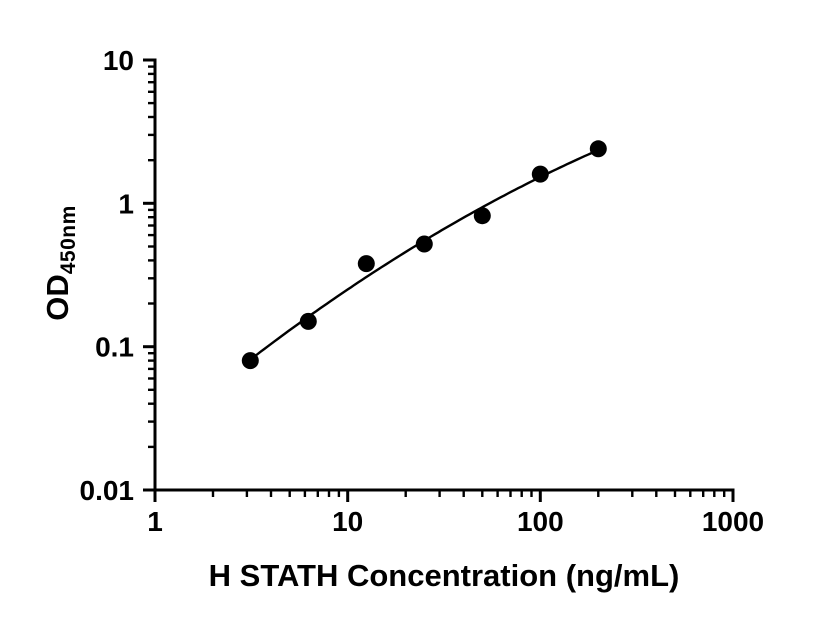 Image resolution: width=816 pixels, height=640 pixels. I want to click on y-tick-label: 0.01, so click(107, 490).